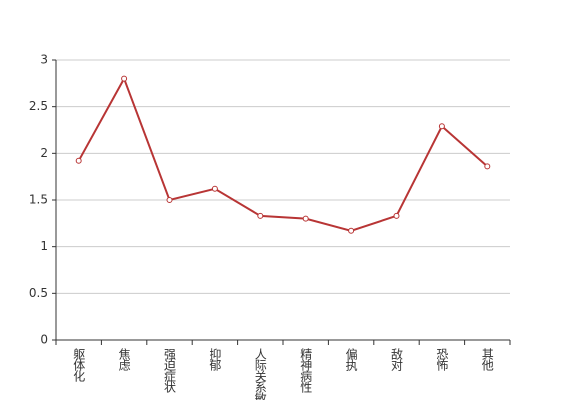 The width and height of the screenshot is (567, 400). What do you see at coordinates (170, 370) in the screenshot?
I see `x-tick-label: 强迫症状` at bounding box center [170, 370].